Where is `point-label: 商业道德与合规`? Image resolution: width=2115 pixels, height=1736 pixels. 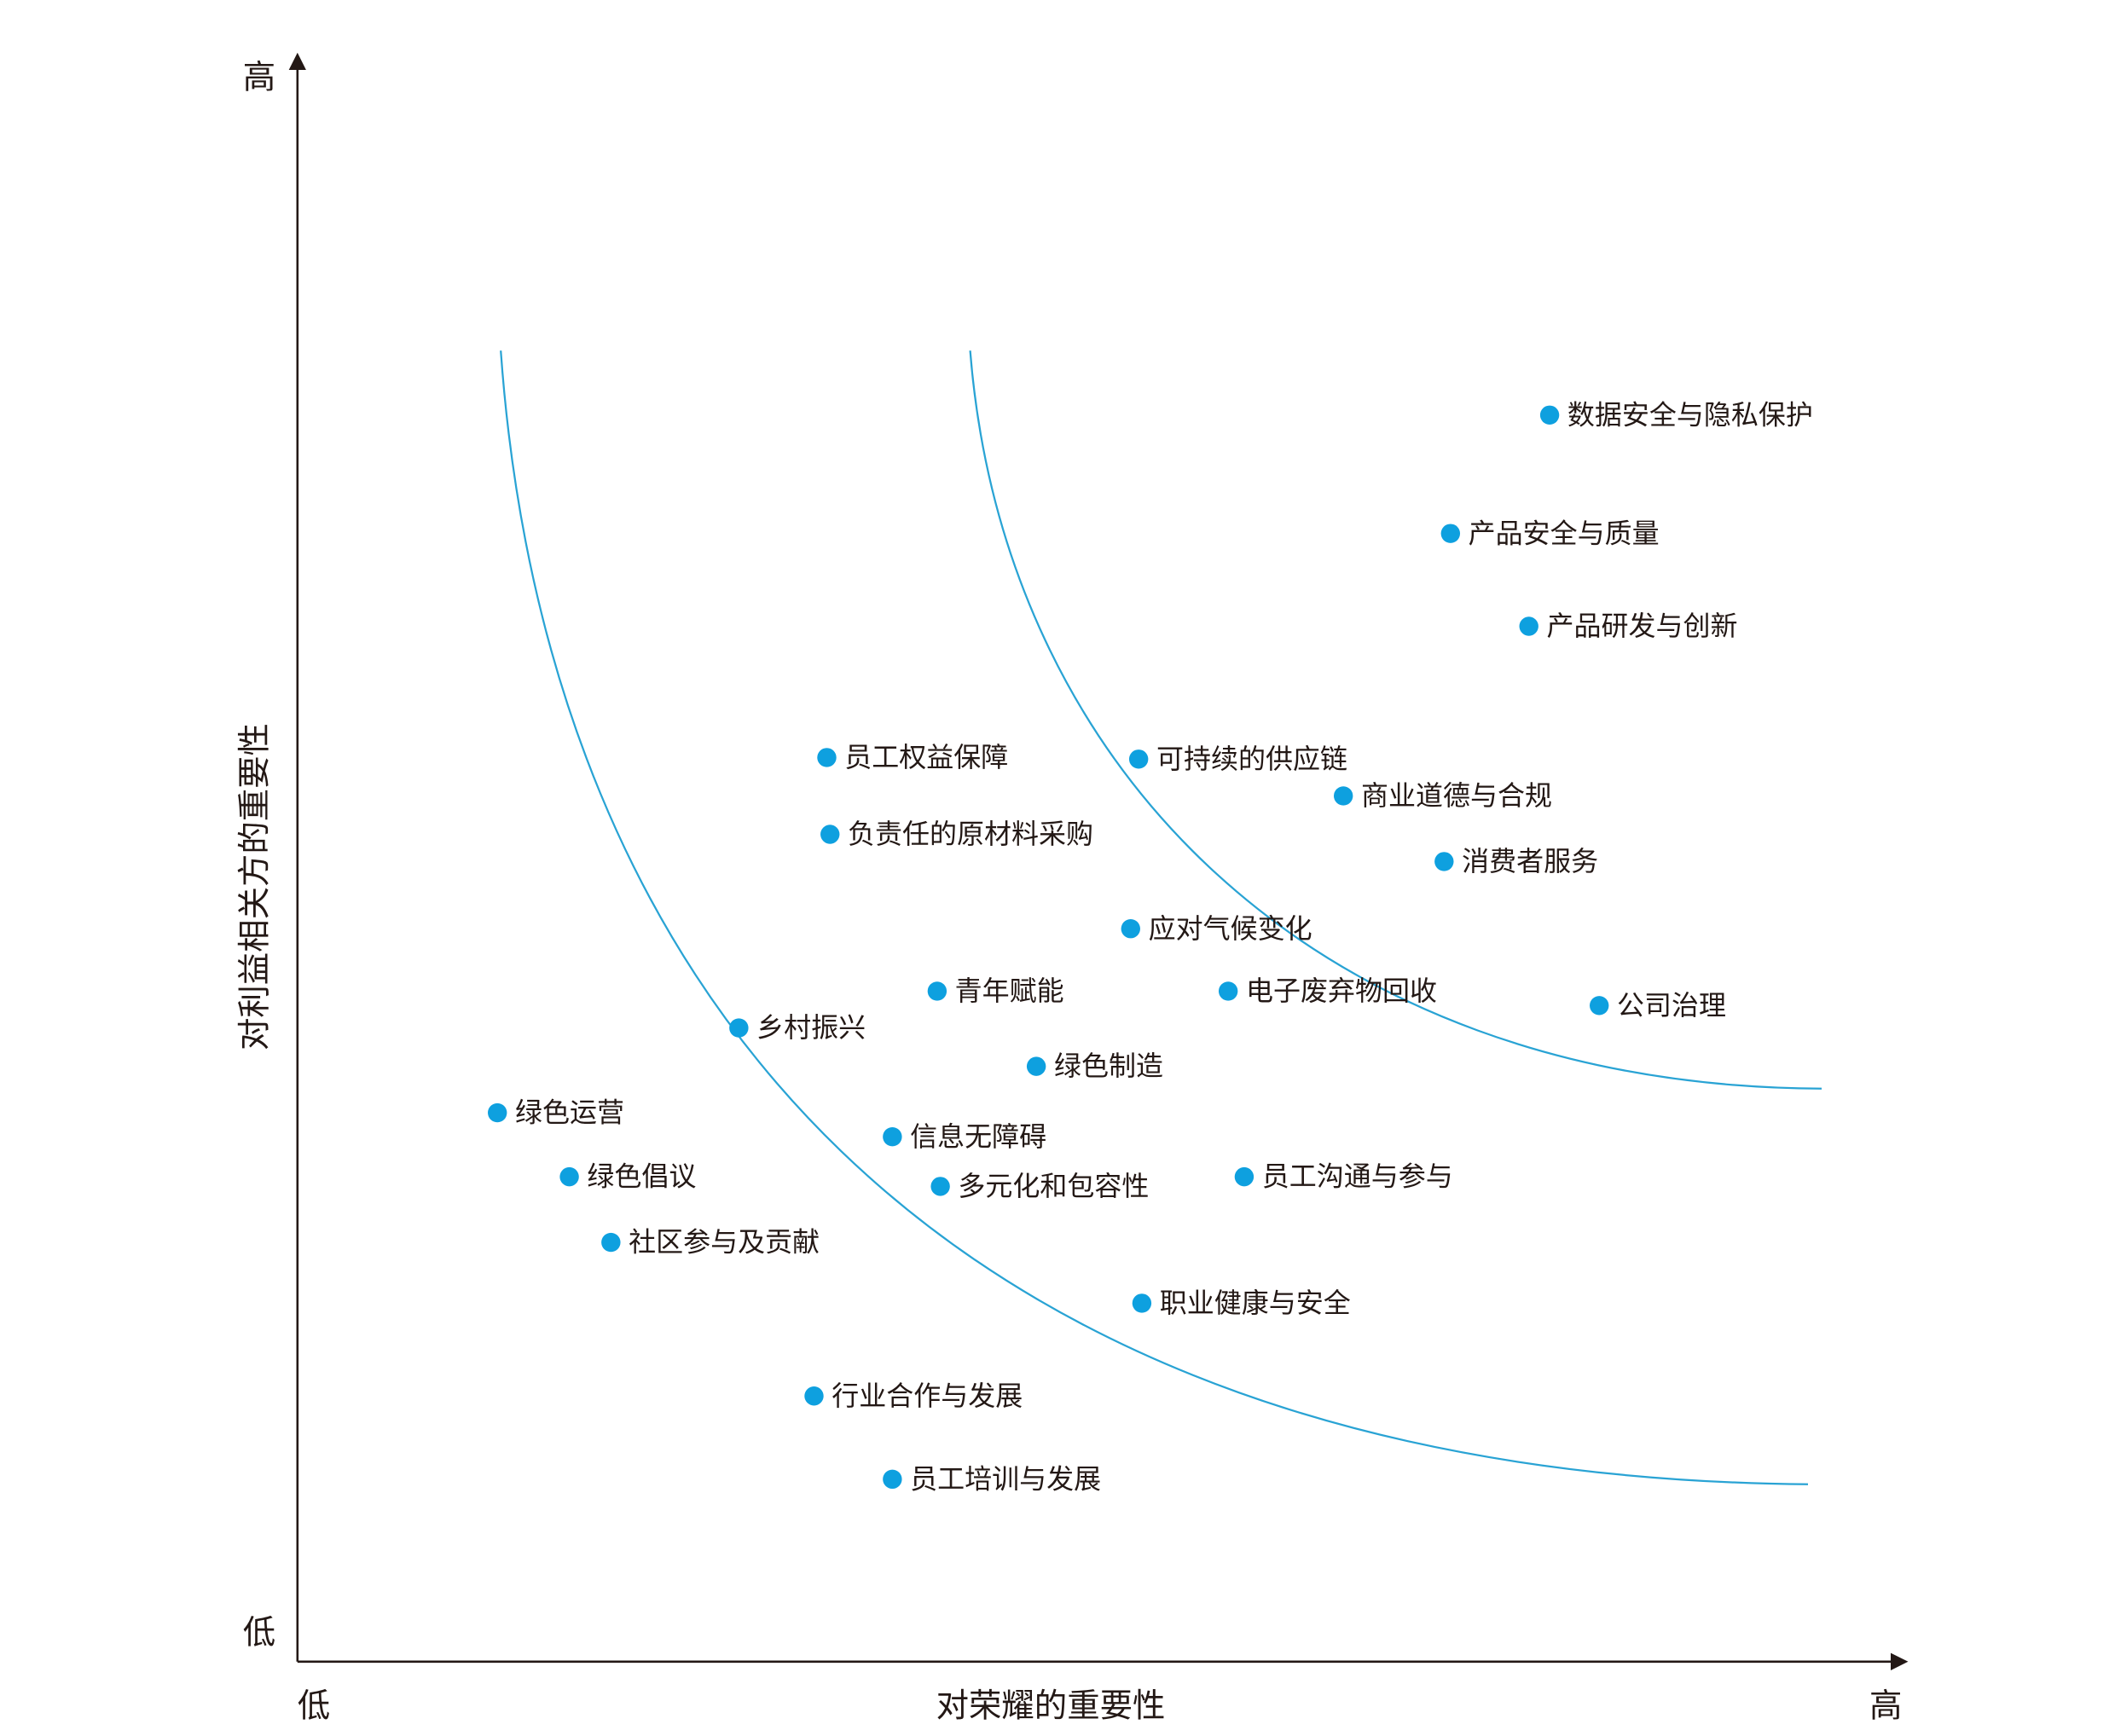 point-label: 商业道德与合规 is located at coordinates (1456, 795).